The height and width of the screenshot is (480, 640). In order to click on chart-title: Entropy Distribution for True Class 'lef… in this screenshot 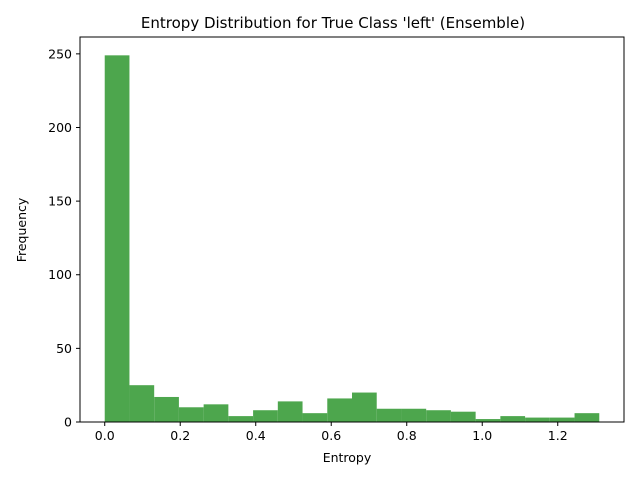, I will do `click(333, 23)`.